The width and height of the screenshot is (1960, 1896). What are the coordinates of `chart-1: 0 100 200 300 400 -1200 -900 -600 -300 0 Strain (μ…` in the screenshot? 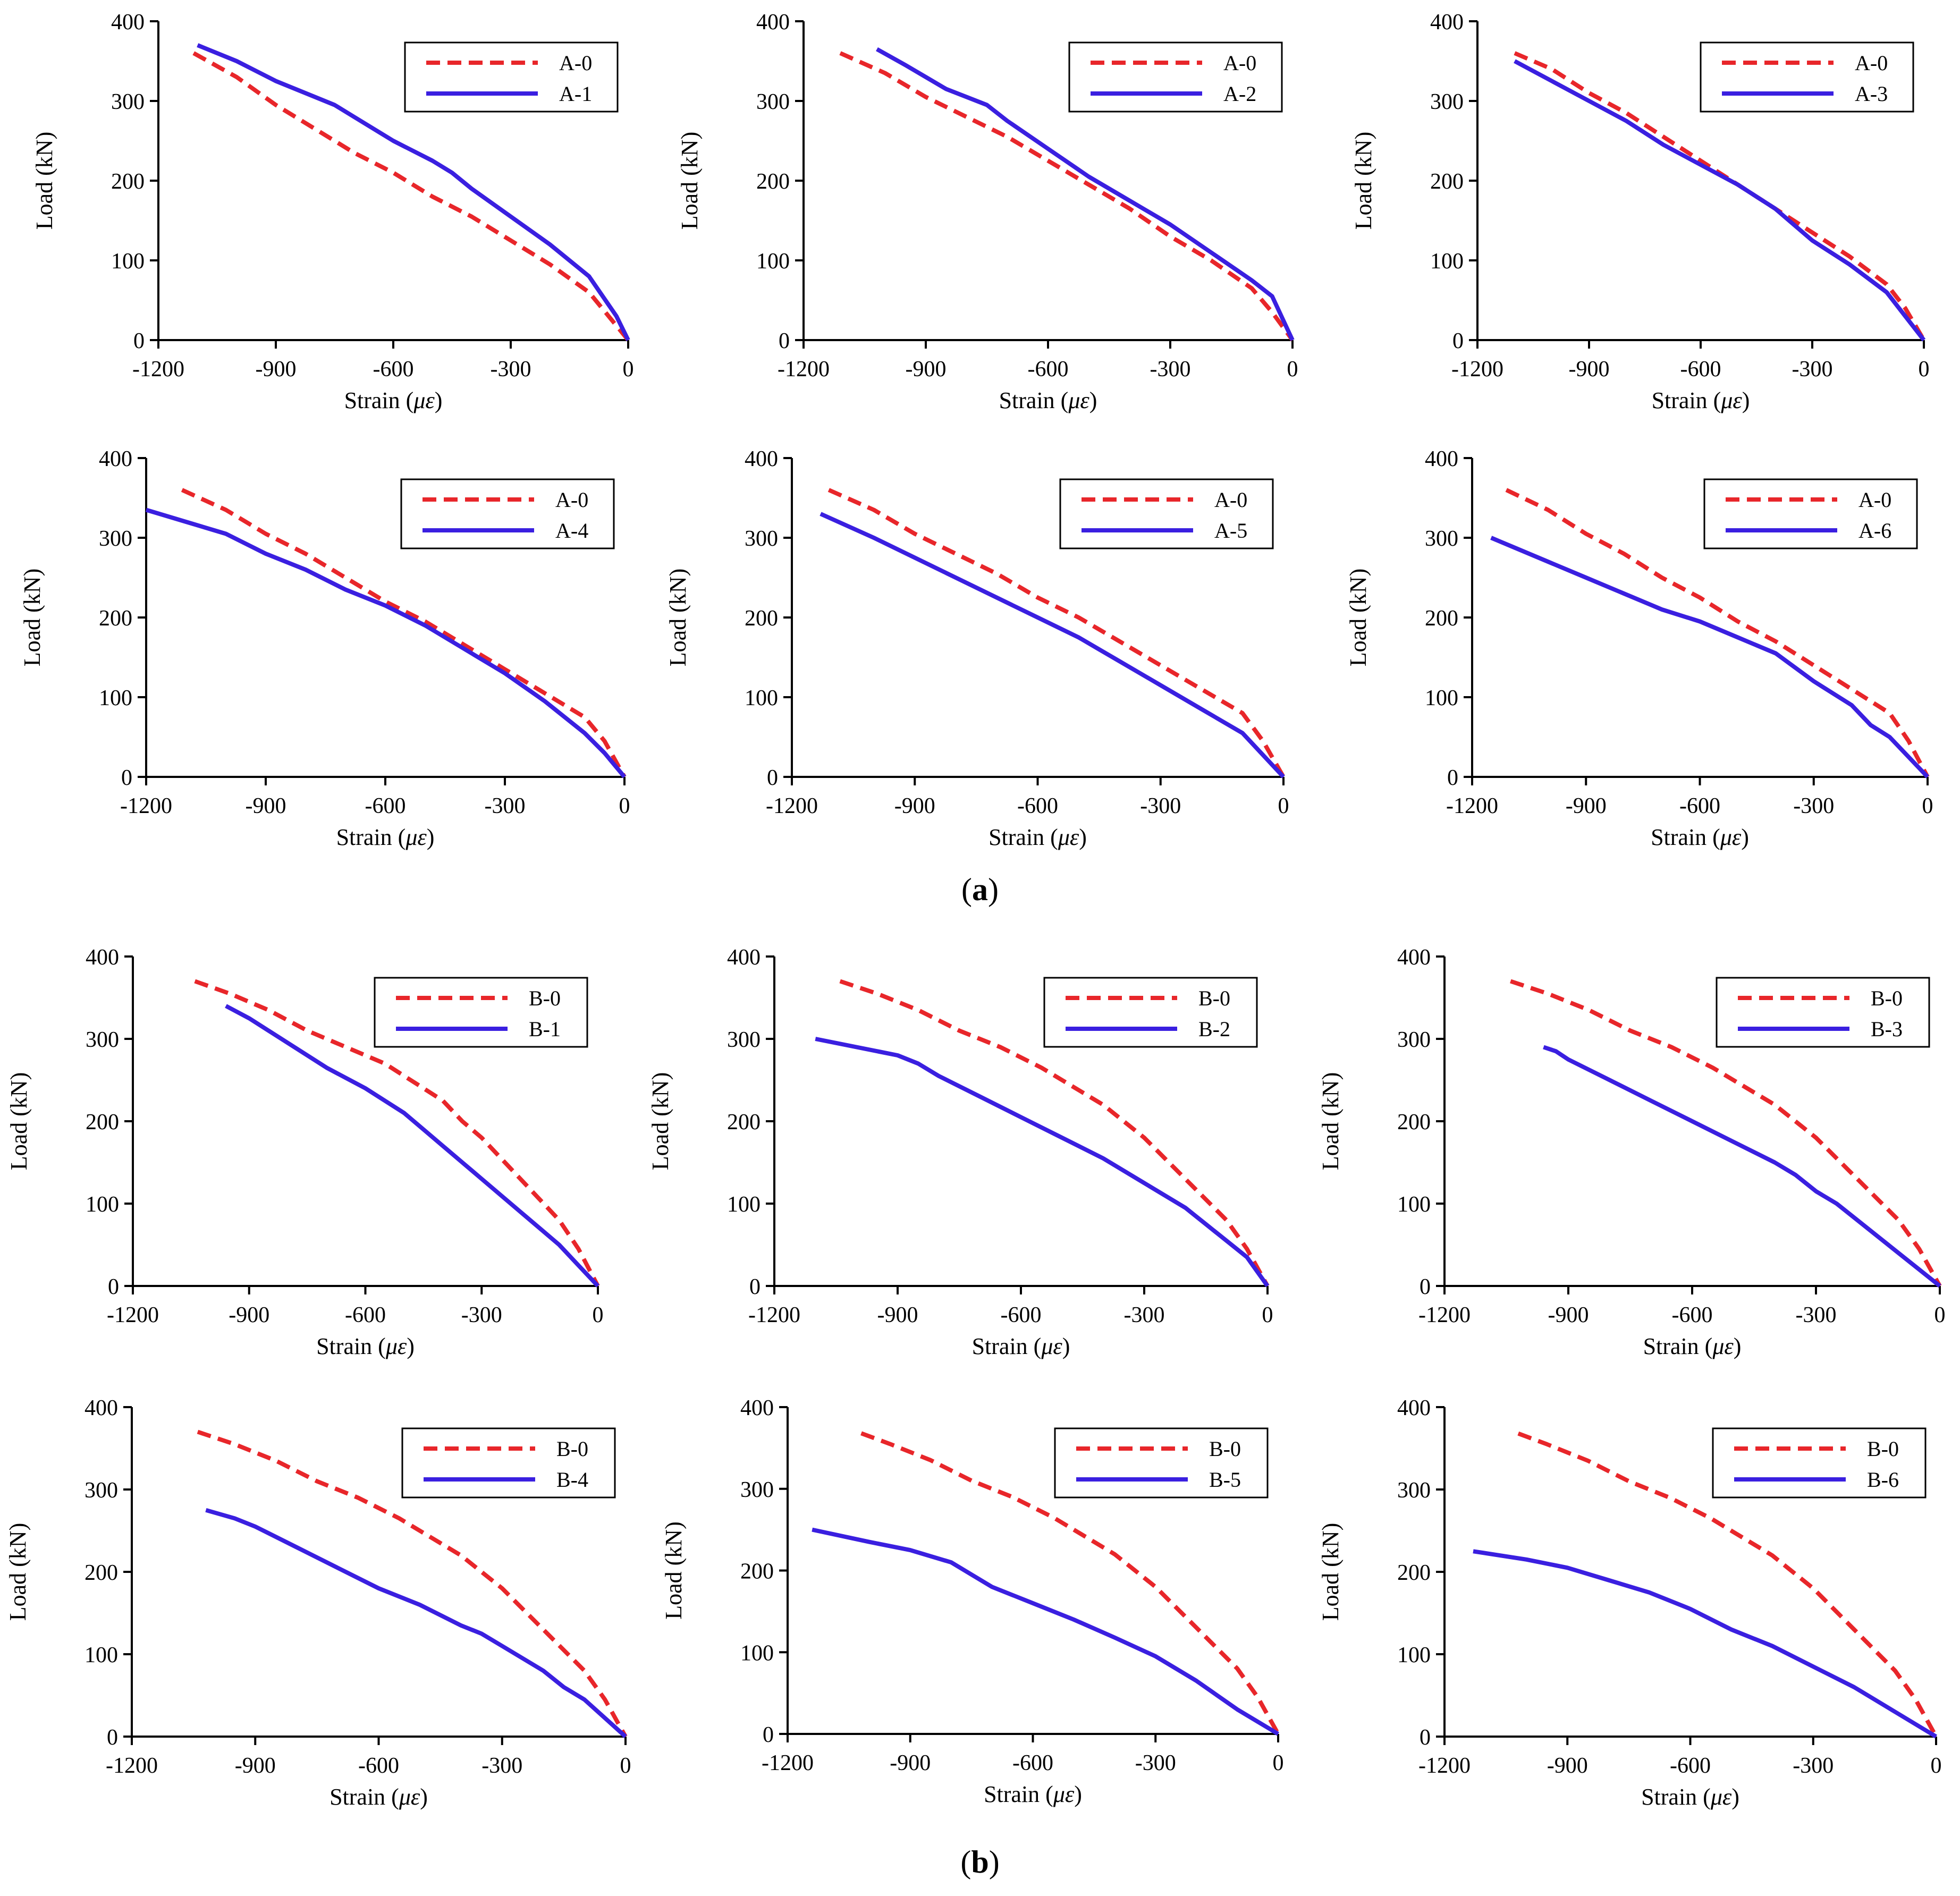 It's located at (332, 211).